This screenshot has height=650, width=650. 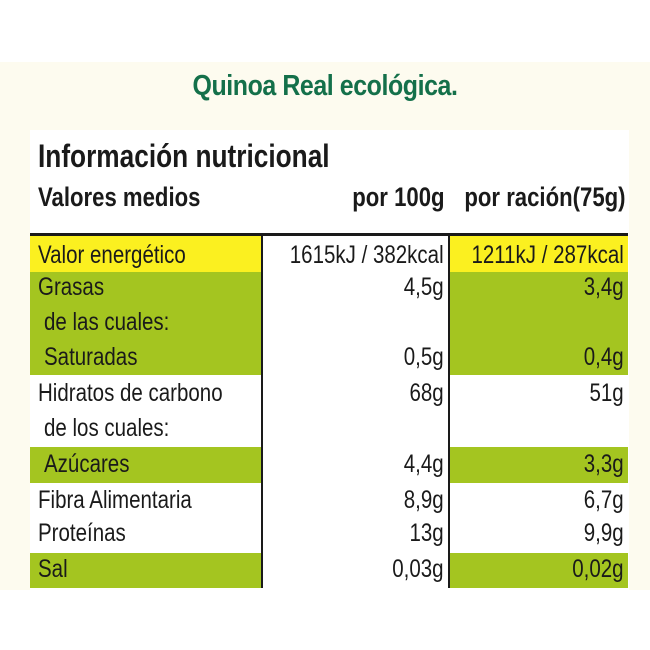 I want to click on value-per-100g: 0,5g, so click(x=424, y=357).